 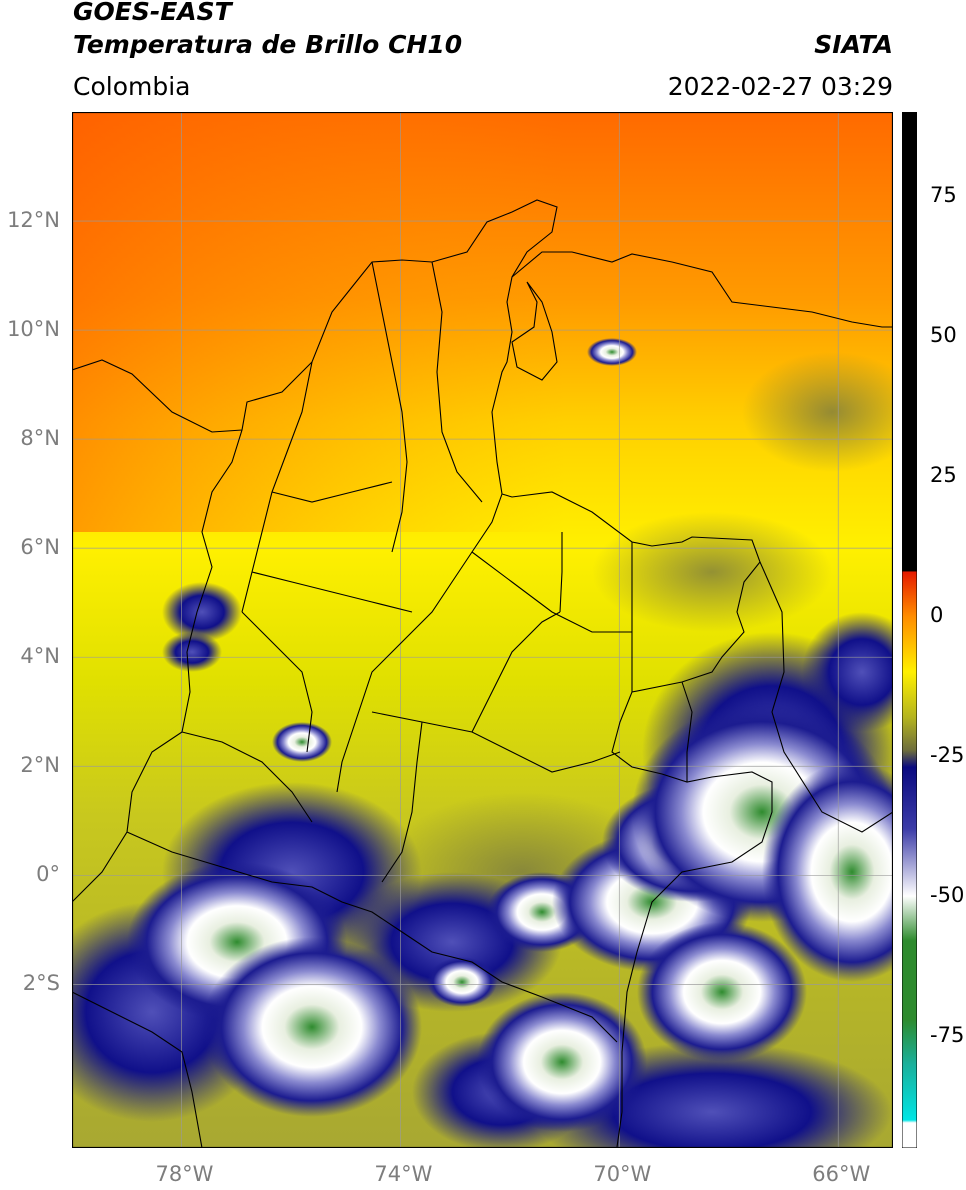 What do you see at coordinates (41, 983) in the screenshot?
I see `latitude-tick-label: 2°S` at bounding box center [41, 983].